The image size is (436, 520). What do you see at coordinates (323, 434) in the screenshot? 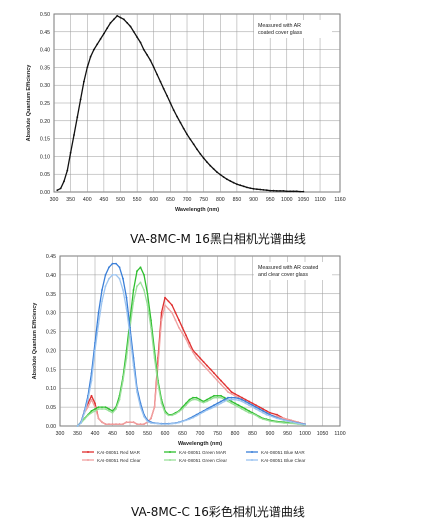
I see `x-tick-label: 1050` at bounding box center [323, 434].